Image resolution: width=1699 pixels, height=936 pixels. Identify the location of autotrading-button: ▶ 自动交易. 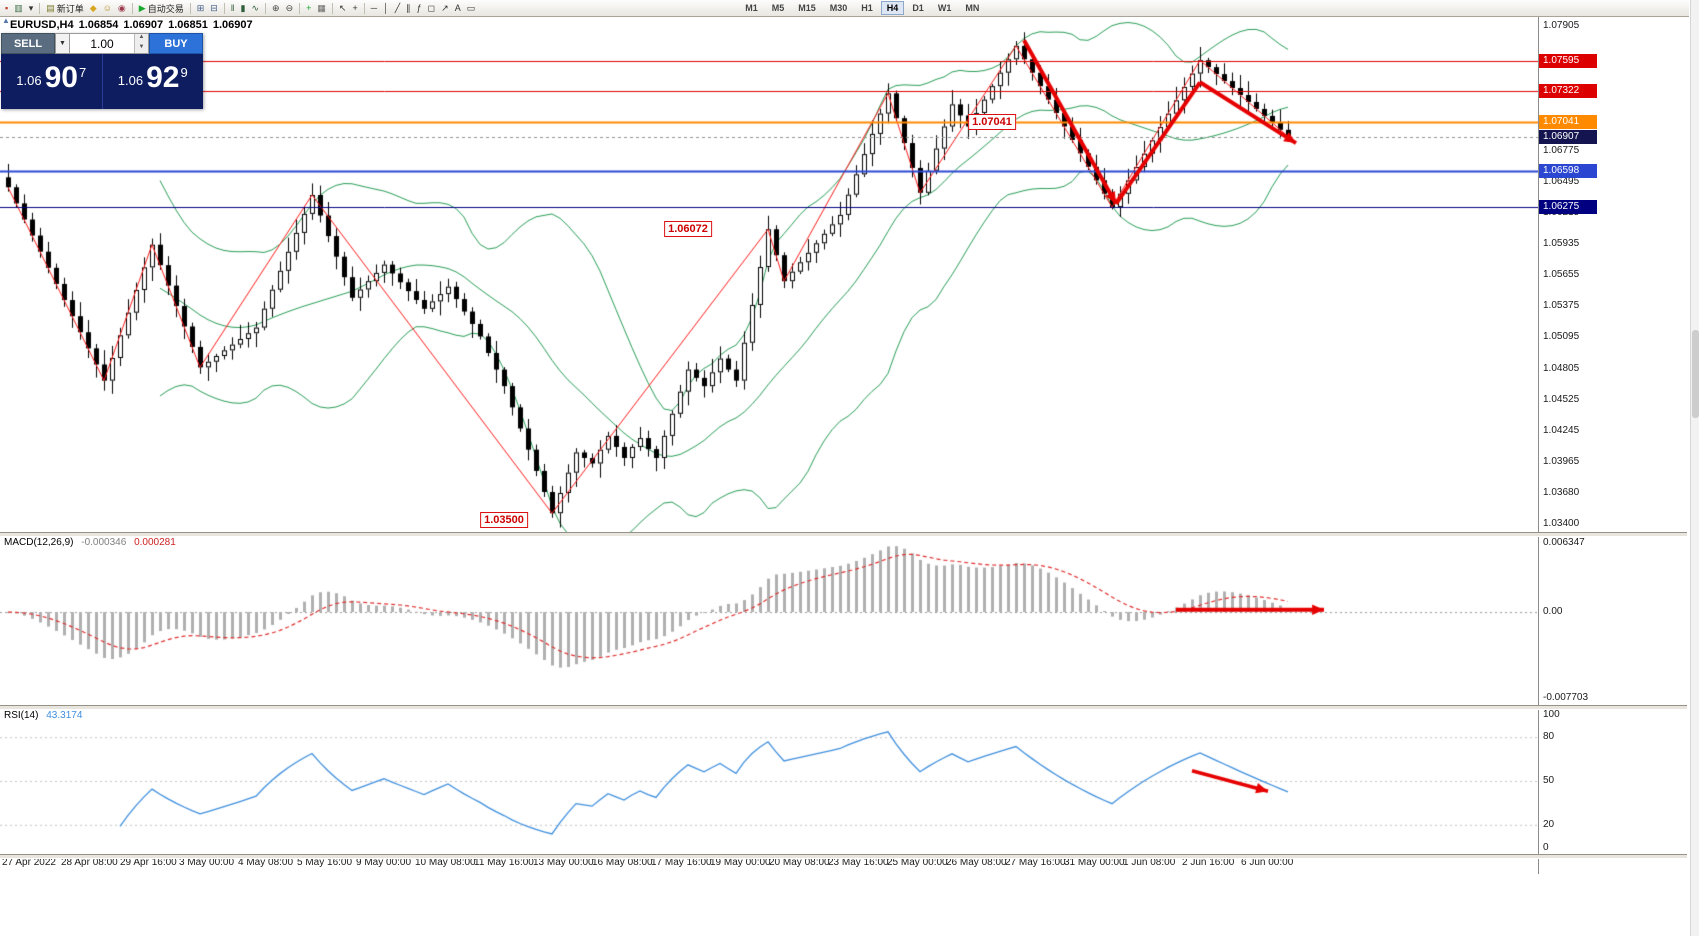
(161, 8).